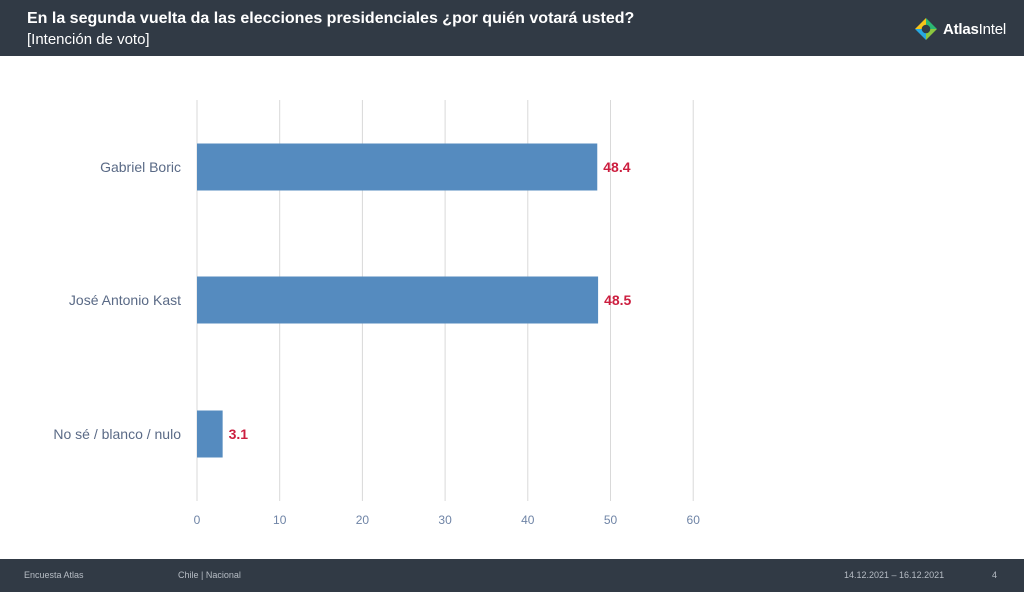  Describe the element at coordinates (197, 520) in the screenshot. I see `x-tick-label: 0` at that location.